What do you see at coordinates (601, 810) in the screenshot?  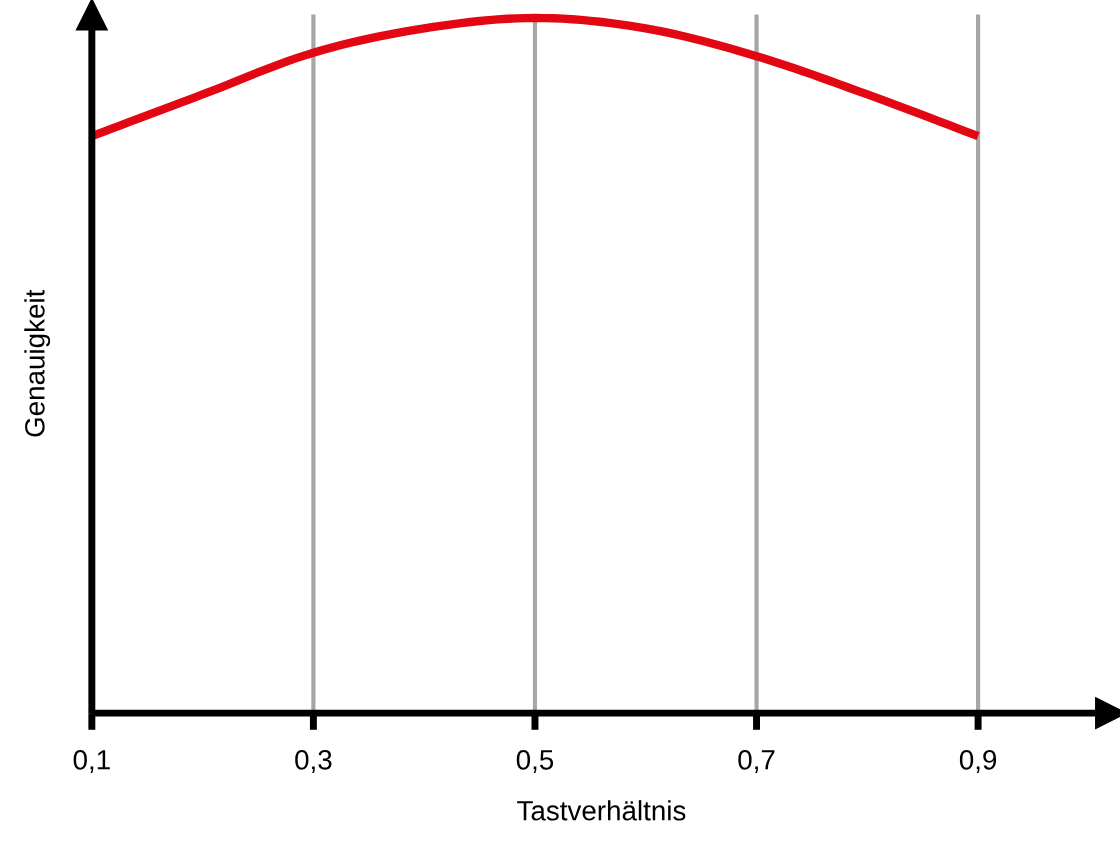 I see `x-axis-title: Tastverhältnis` at bounding box center [601, 810].